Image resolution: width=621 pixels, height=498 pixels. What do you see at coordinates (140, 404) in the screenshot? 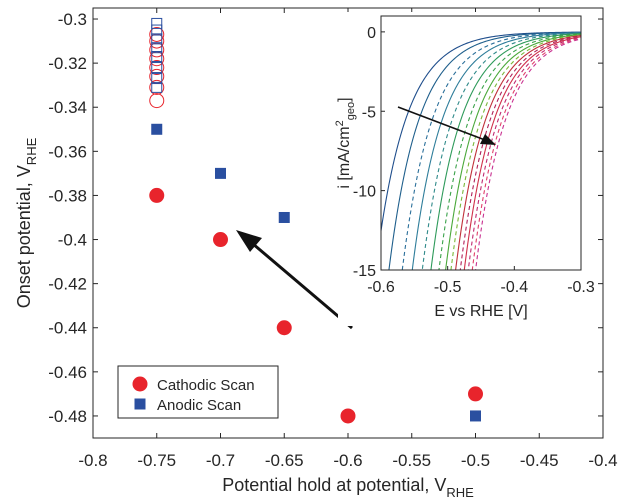
I see `legend-anodic-marker` at bounding box center [140, 404].